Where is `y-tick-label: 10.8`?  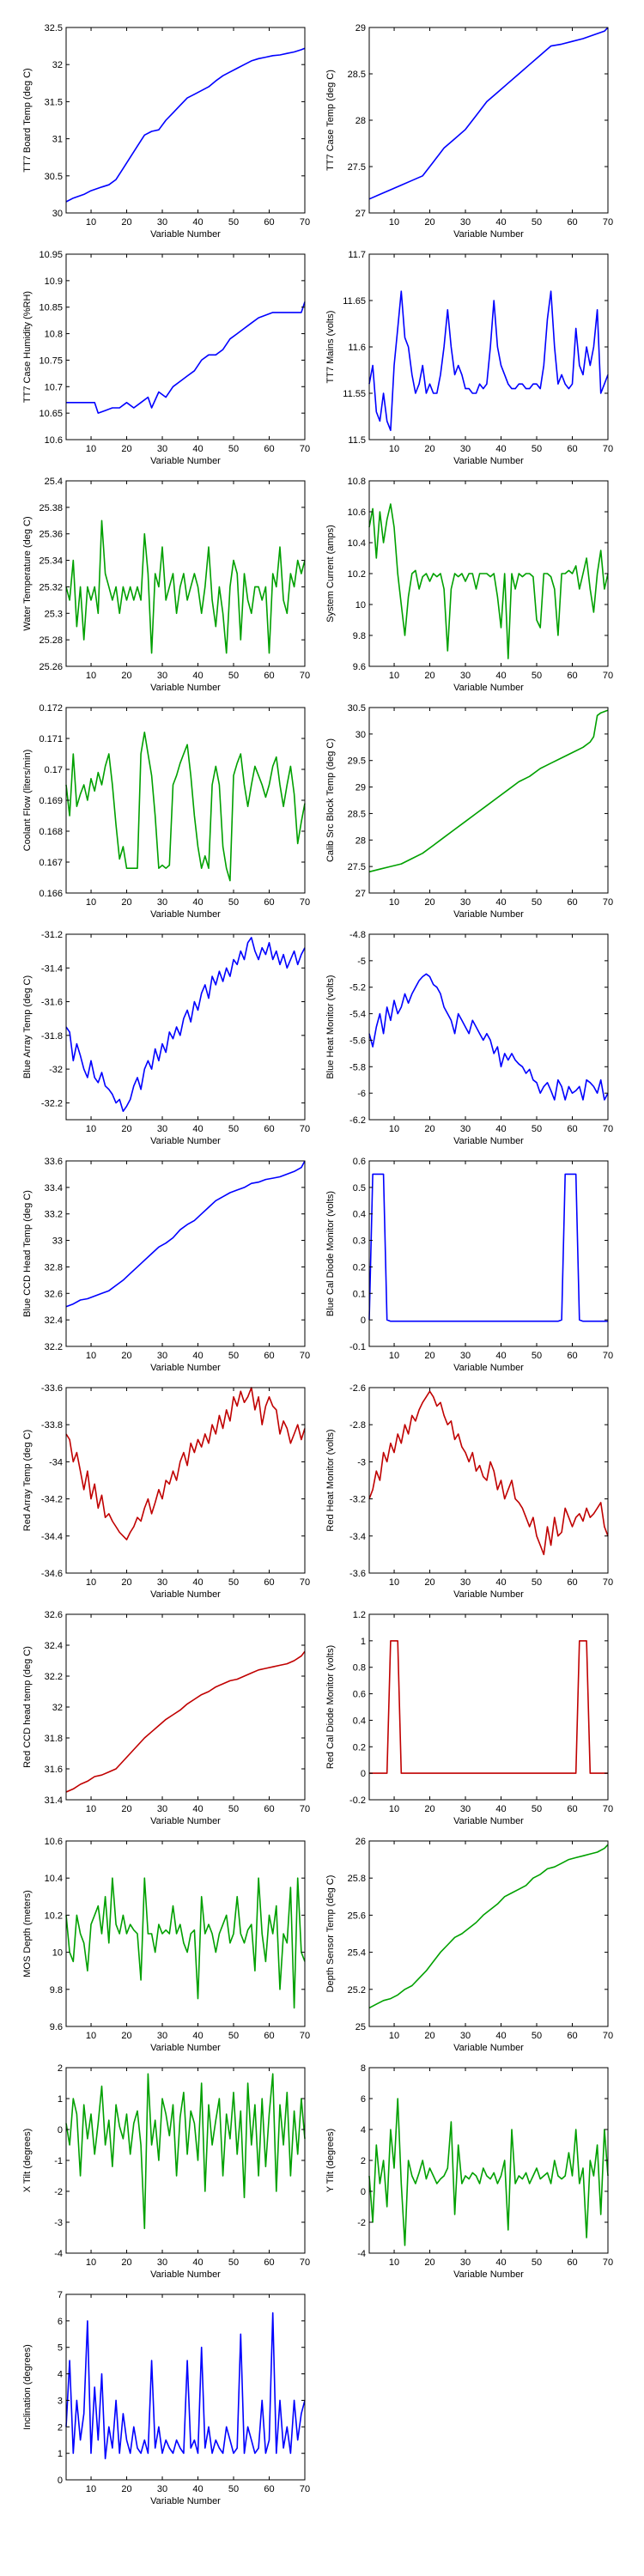
y-tick-label: 10.8 is located at coordinates (357, 482).